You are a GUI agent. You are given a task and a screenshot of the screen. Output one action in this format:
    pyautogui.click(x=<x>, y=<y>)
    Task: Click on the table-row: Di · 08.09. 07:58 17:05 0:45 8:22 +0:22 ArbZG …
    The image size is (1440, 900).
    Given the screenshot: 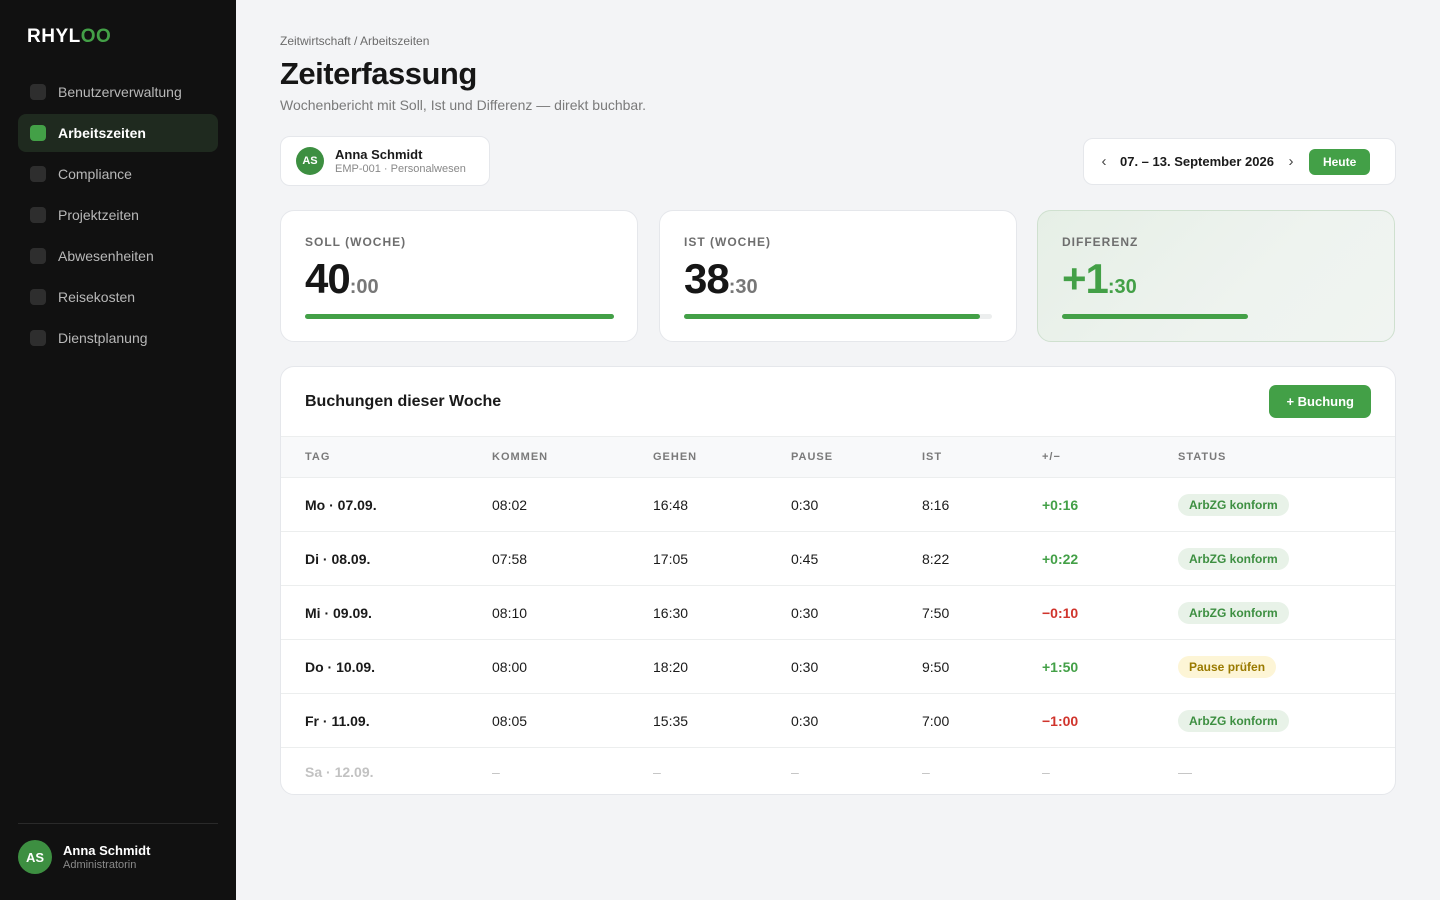 What is the action you would take?
    pyautogui.click(x=838, y=559)
    